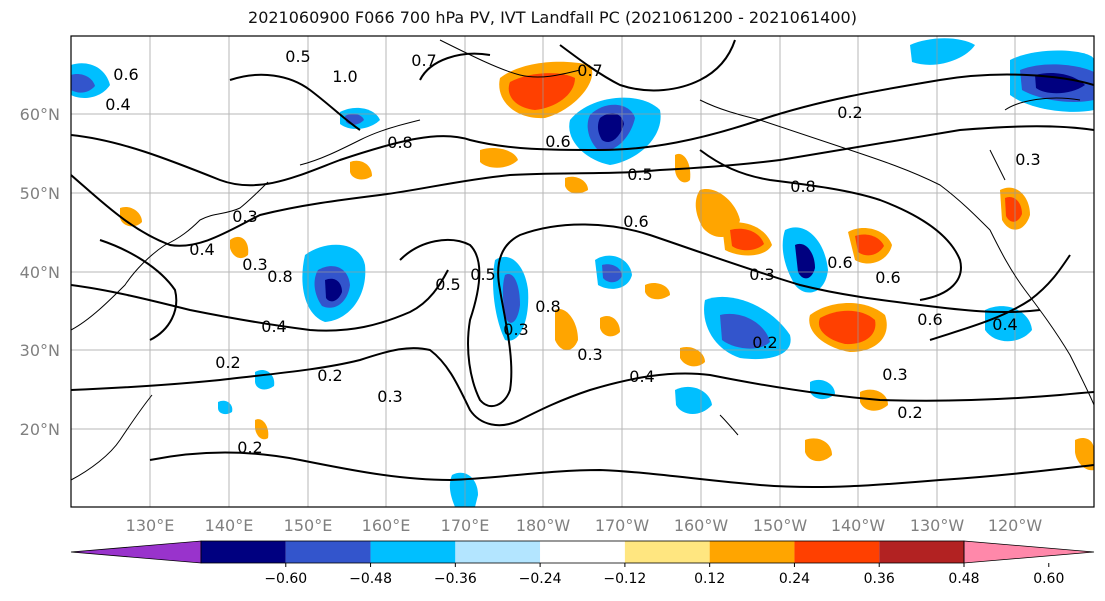  What do you see at coordinates (40, 429) in the screenshot?
I see `latitude-label: 20°N` at bounding box center [40, 429].